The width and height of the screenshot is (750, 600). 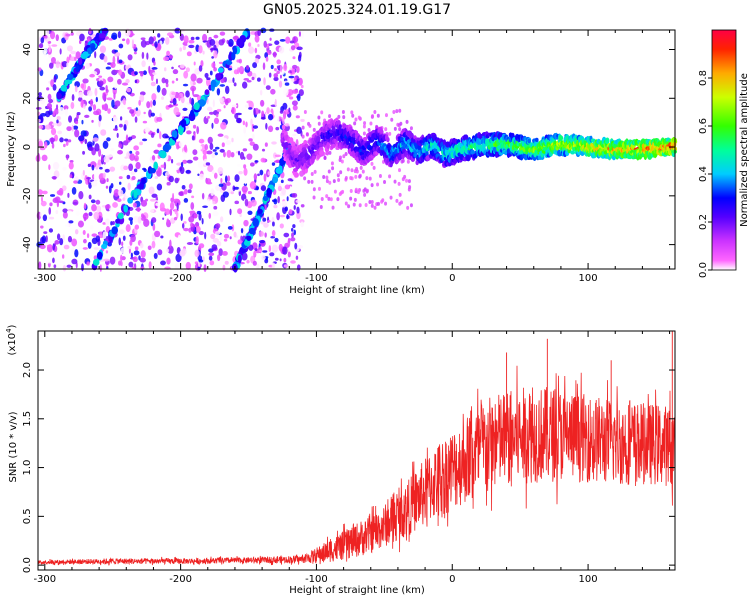 I want to click on x-tick-label: -200, so click(x=180, y=278).